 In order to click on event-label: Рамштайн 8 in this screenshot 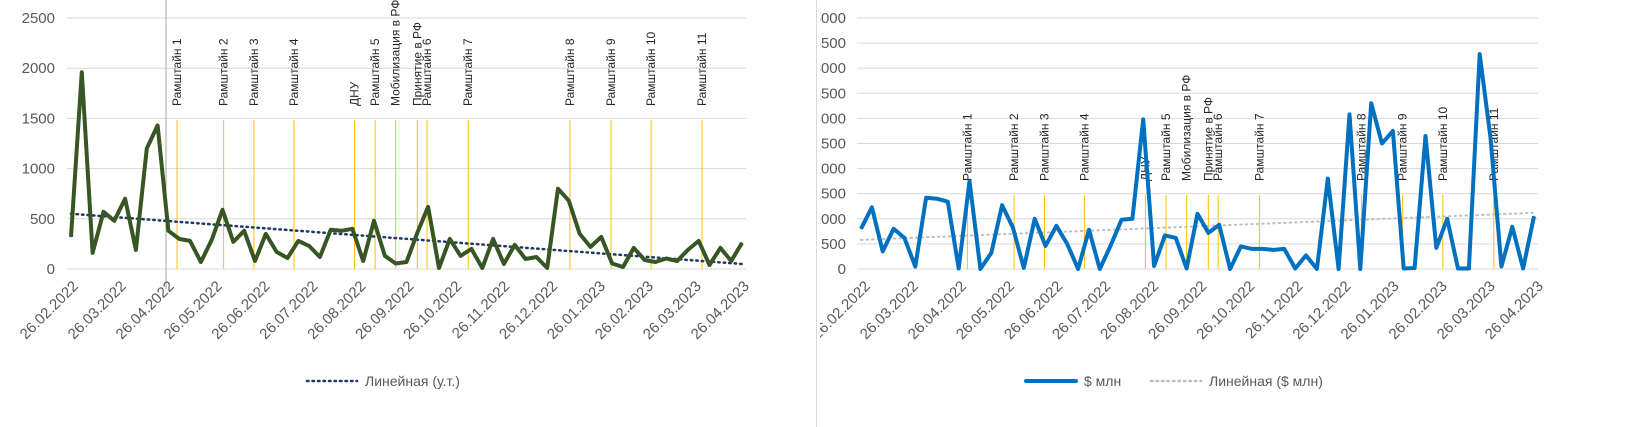, I will do `click(1361, 147)`.